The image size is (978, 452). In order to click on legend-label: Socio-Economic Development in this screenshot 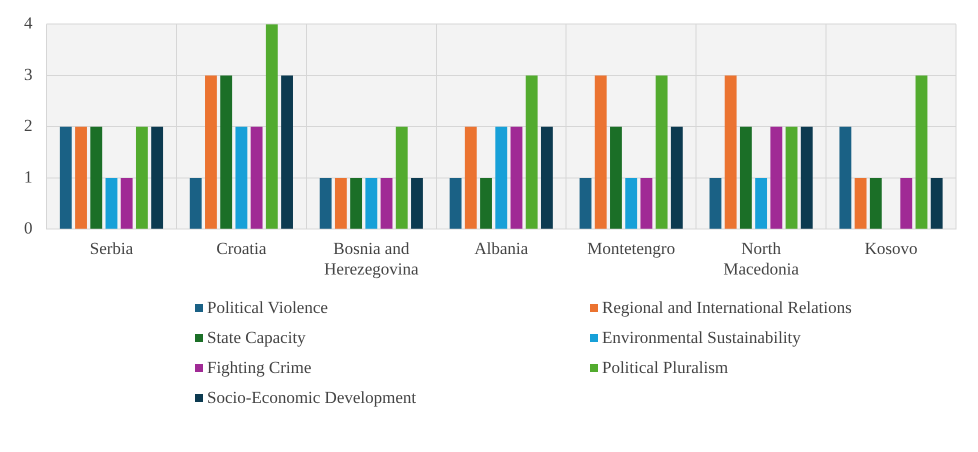, I will do `click(311, 398)`.